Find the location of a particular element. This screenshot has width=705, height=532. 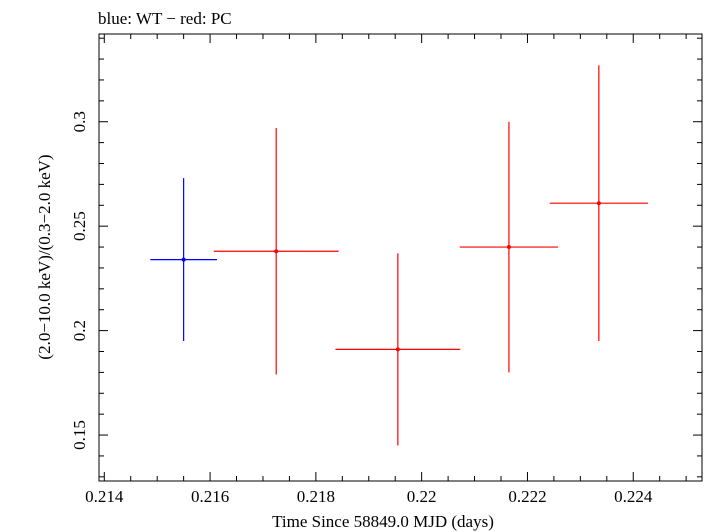

x-tick-label: 0.22 is located at coordinates (422, 496).